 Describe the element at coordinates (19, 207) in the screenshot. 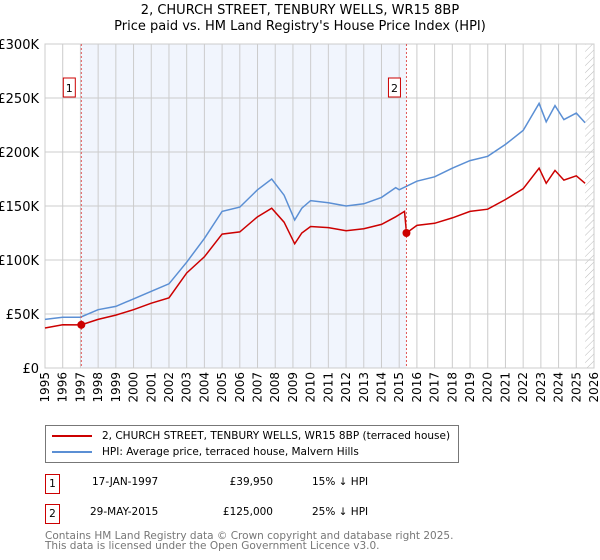

I see `y-tick-label: £150K` at that location.